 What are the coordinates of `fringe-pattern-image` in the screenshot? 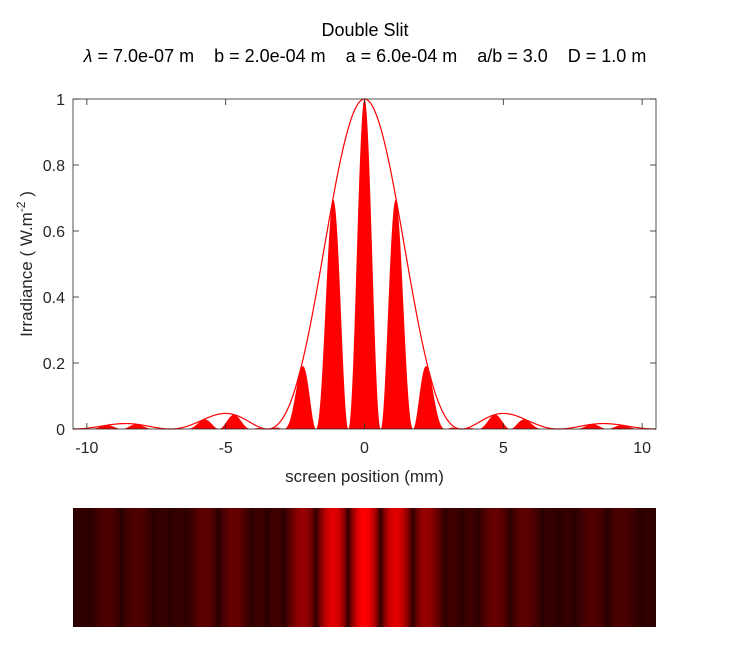 It's located at (364, 567).